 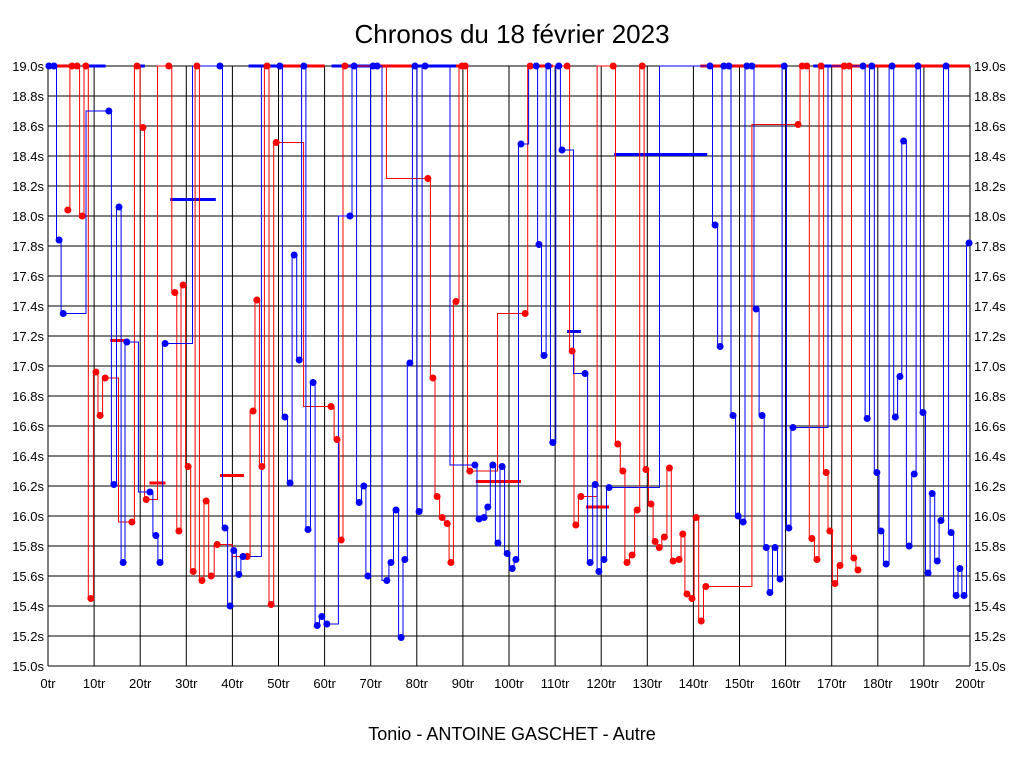 What do you see at coordinates (990, 456) in the screenshot?
I see `y-tick-label-right: 16.4s` at bounding box center [990, 456].